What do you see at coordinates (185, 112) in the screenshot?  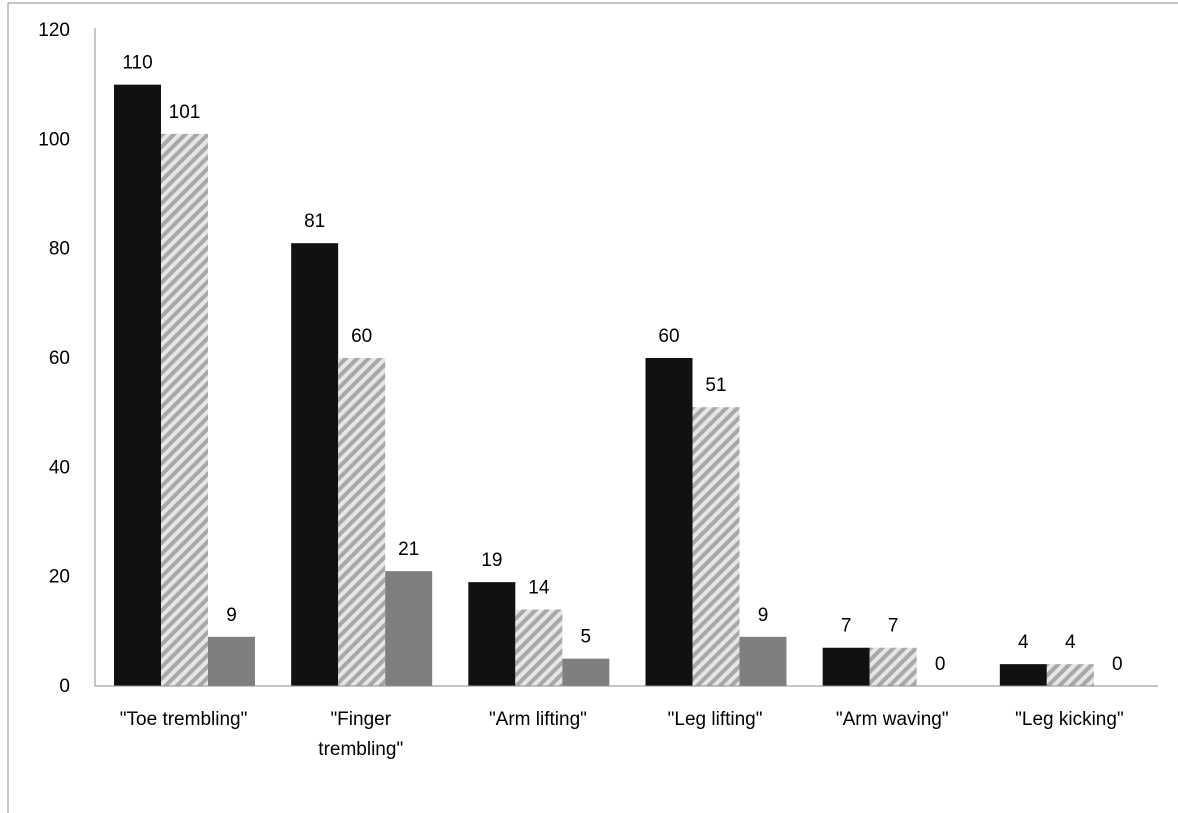 I see `data-label: 101` at bounding box center [185, 112].